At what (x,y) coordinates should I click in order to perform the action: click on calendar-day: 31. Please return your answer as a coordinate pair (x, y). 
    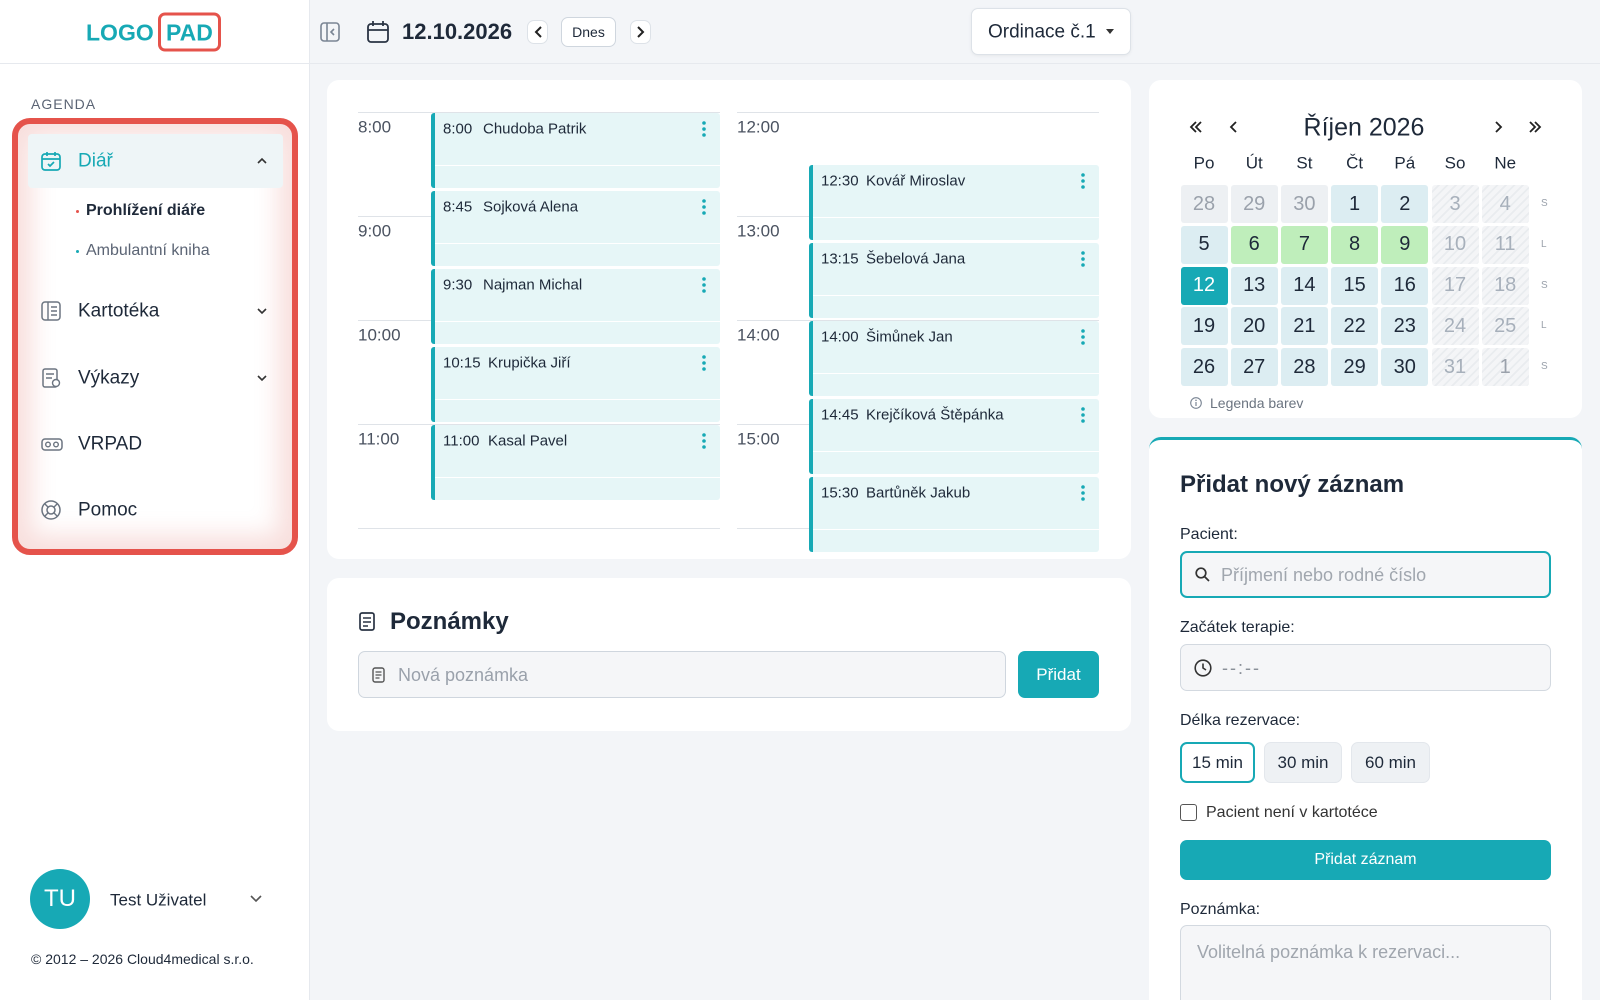
    Looking at the image, I should click on (1455, 367).